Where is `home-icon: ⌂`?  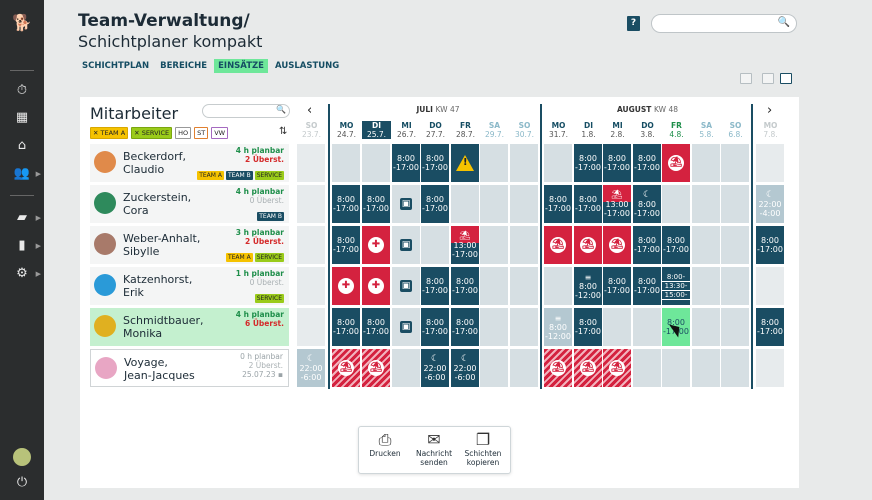
home-icon: ⌂ is located at coordinates (22, 145).